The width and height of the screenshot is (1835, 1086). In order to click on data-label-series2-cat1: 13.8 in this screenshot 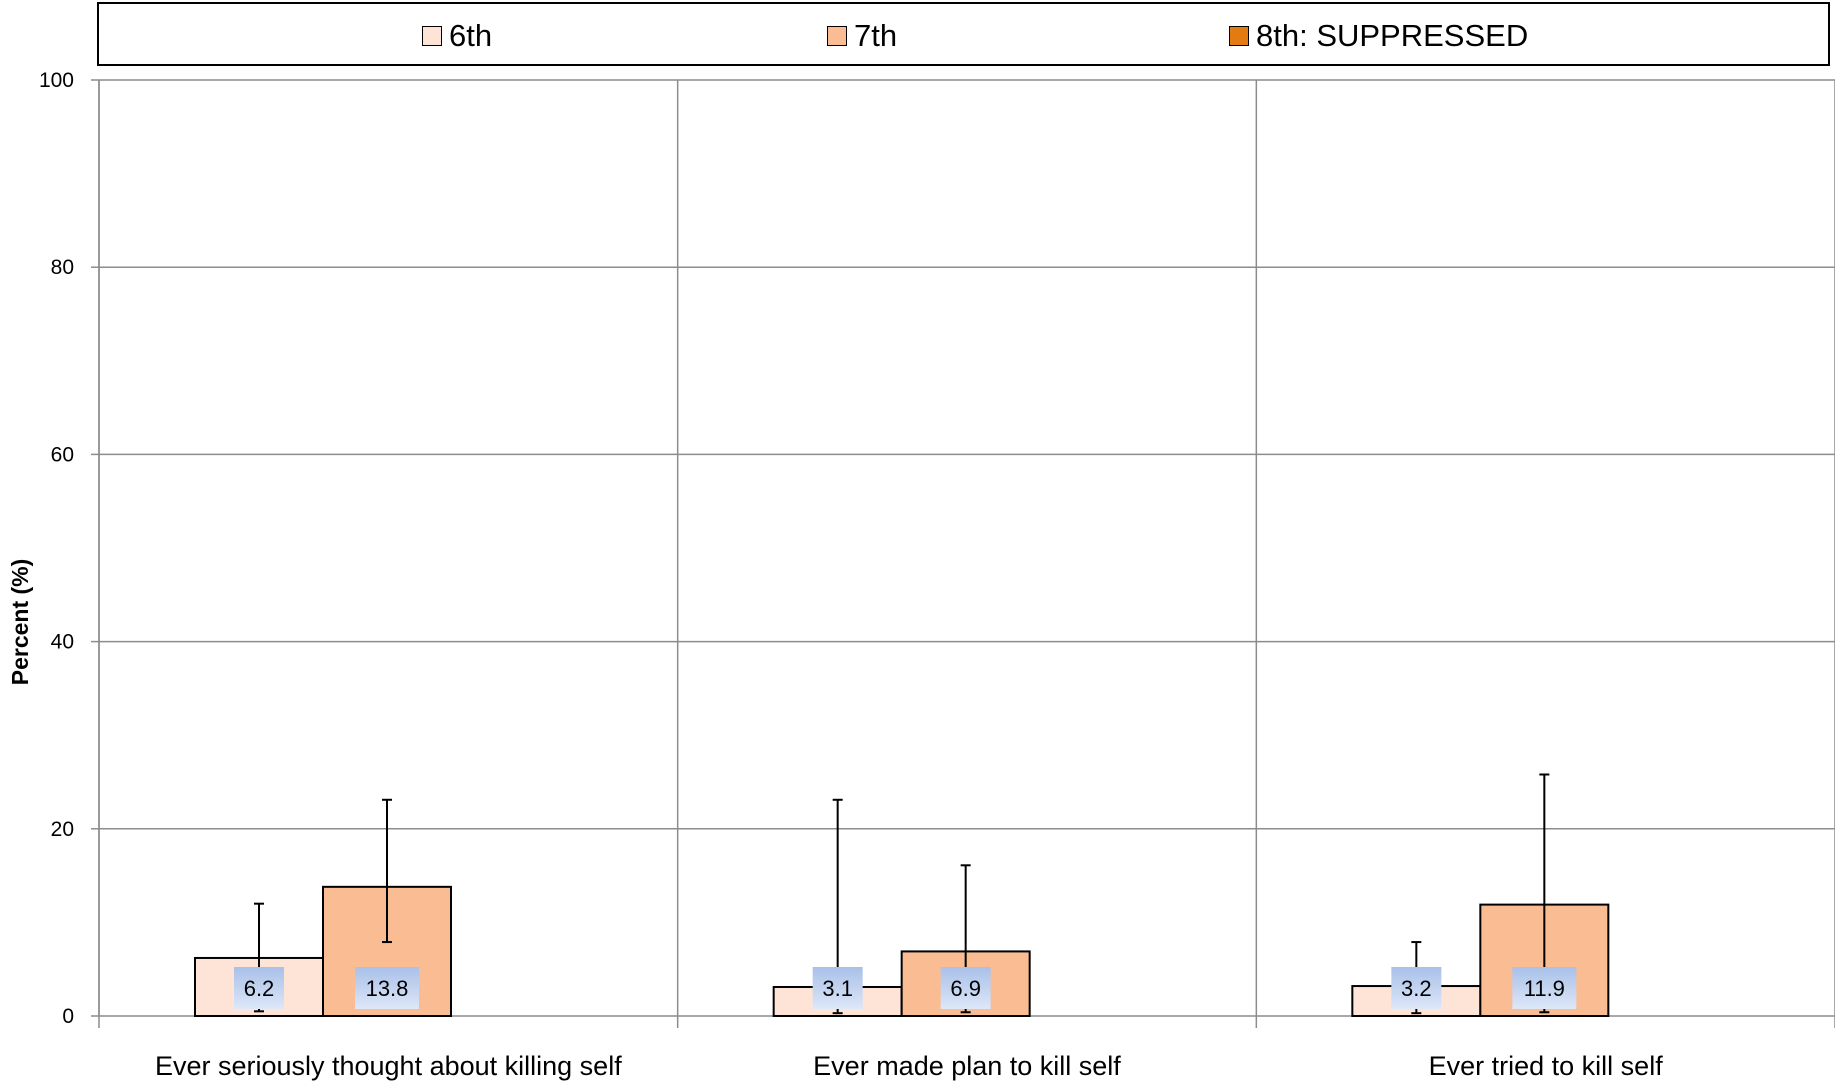, I will do `click(387, 988)`.